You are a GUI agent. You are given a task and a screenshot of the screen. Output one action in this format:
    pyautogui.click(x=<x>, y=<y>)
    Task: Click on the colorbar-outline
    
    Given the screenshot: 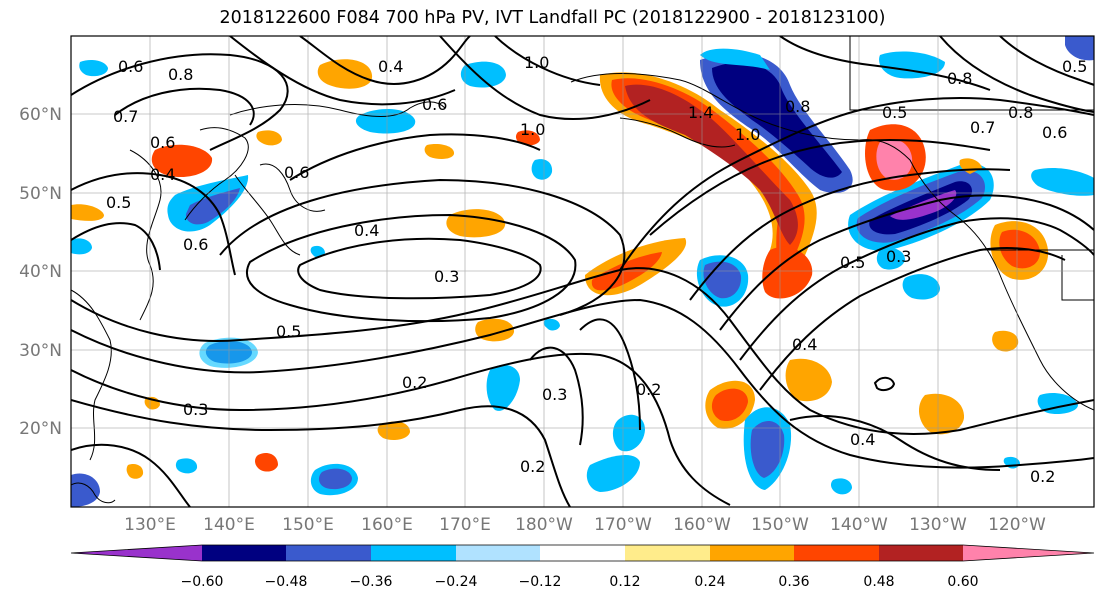 What is the action you would take?
    pyautogui.click(x=582, y=553)
    